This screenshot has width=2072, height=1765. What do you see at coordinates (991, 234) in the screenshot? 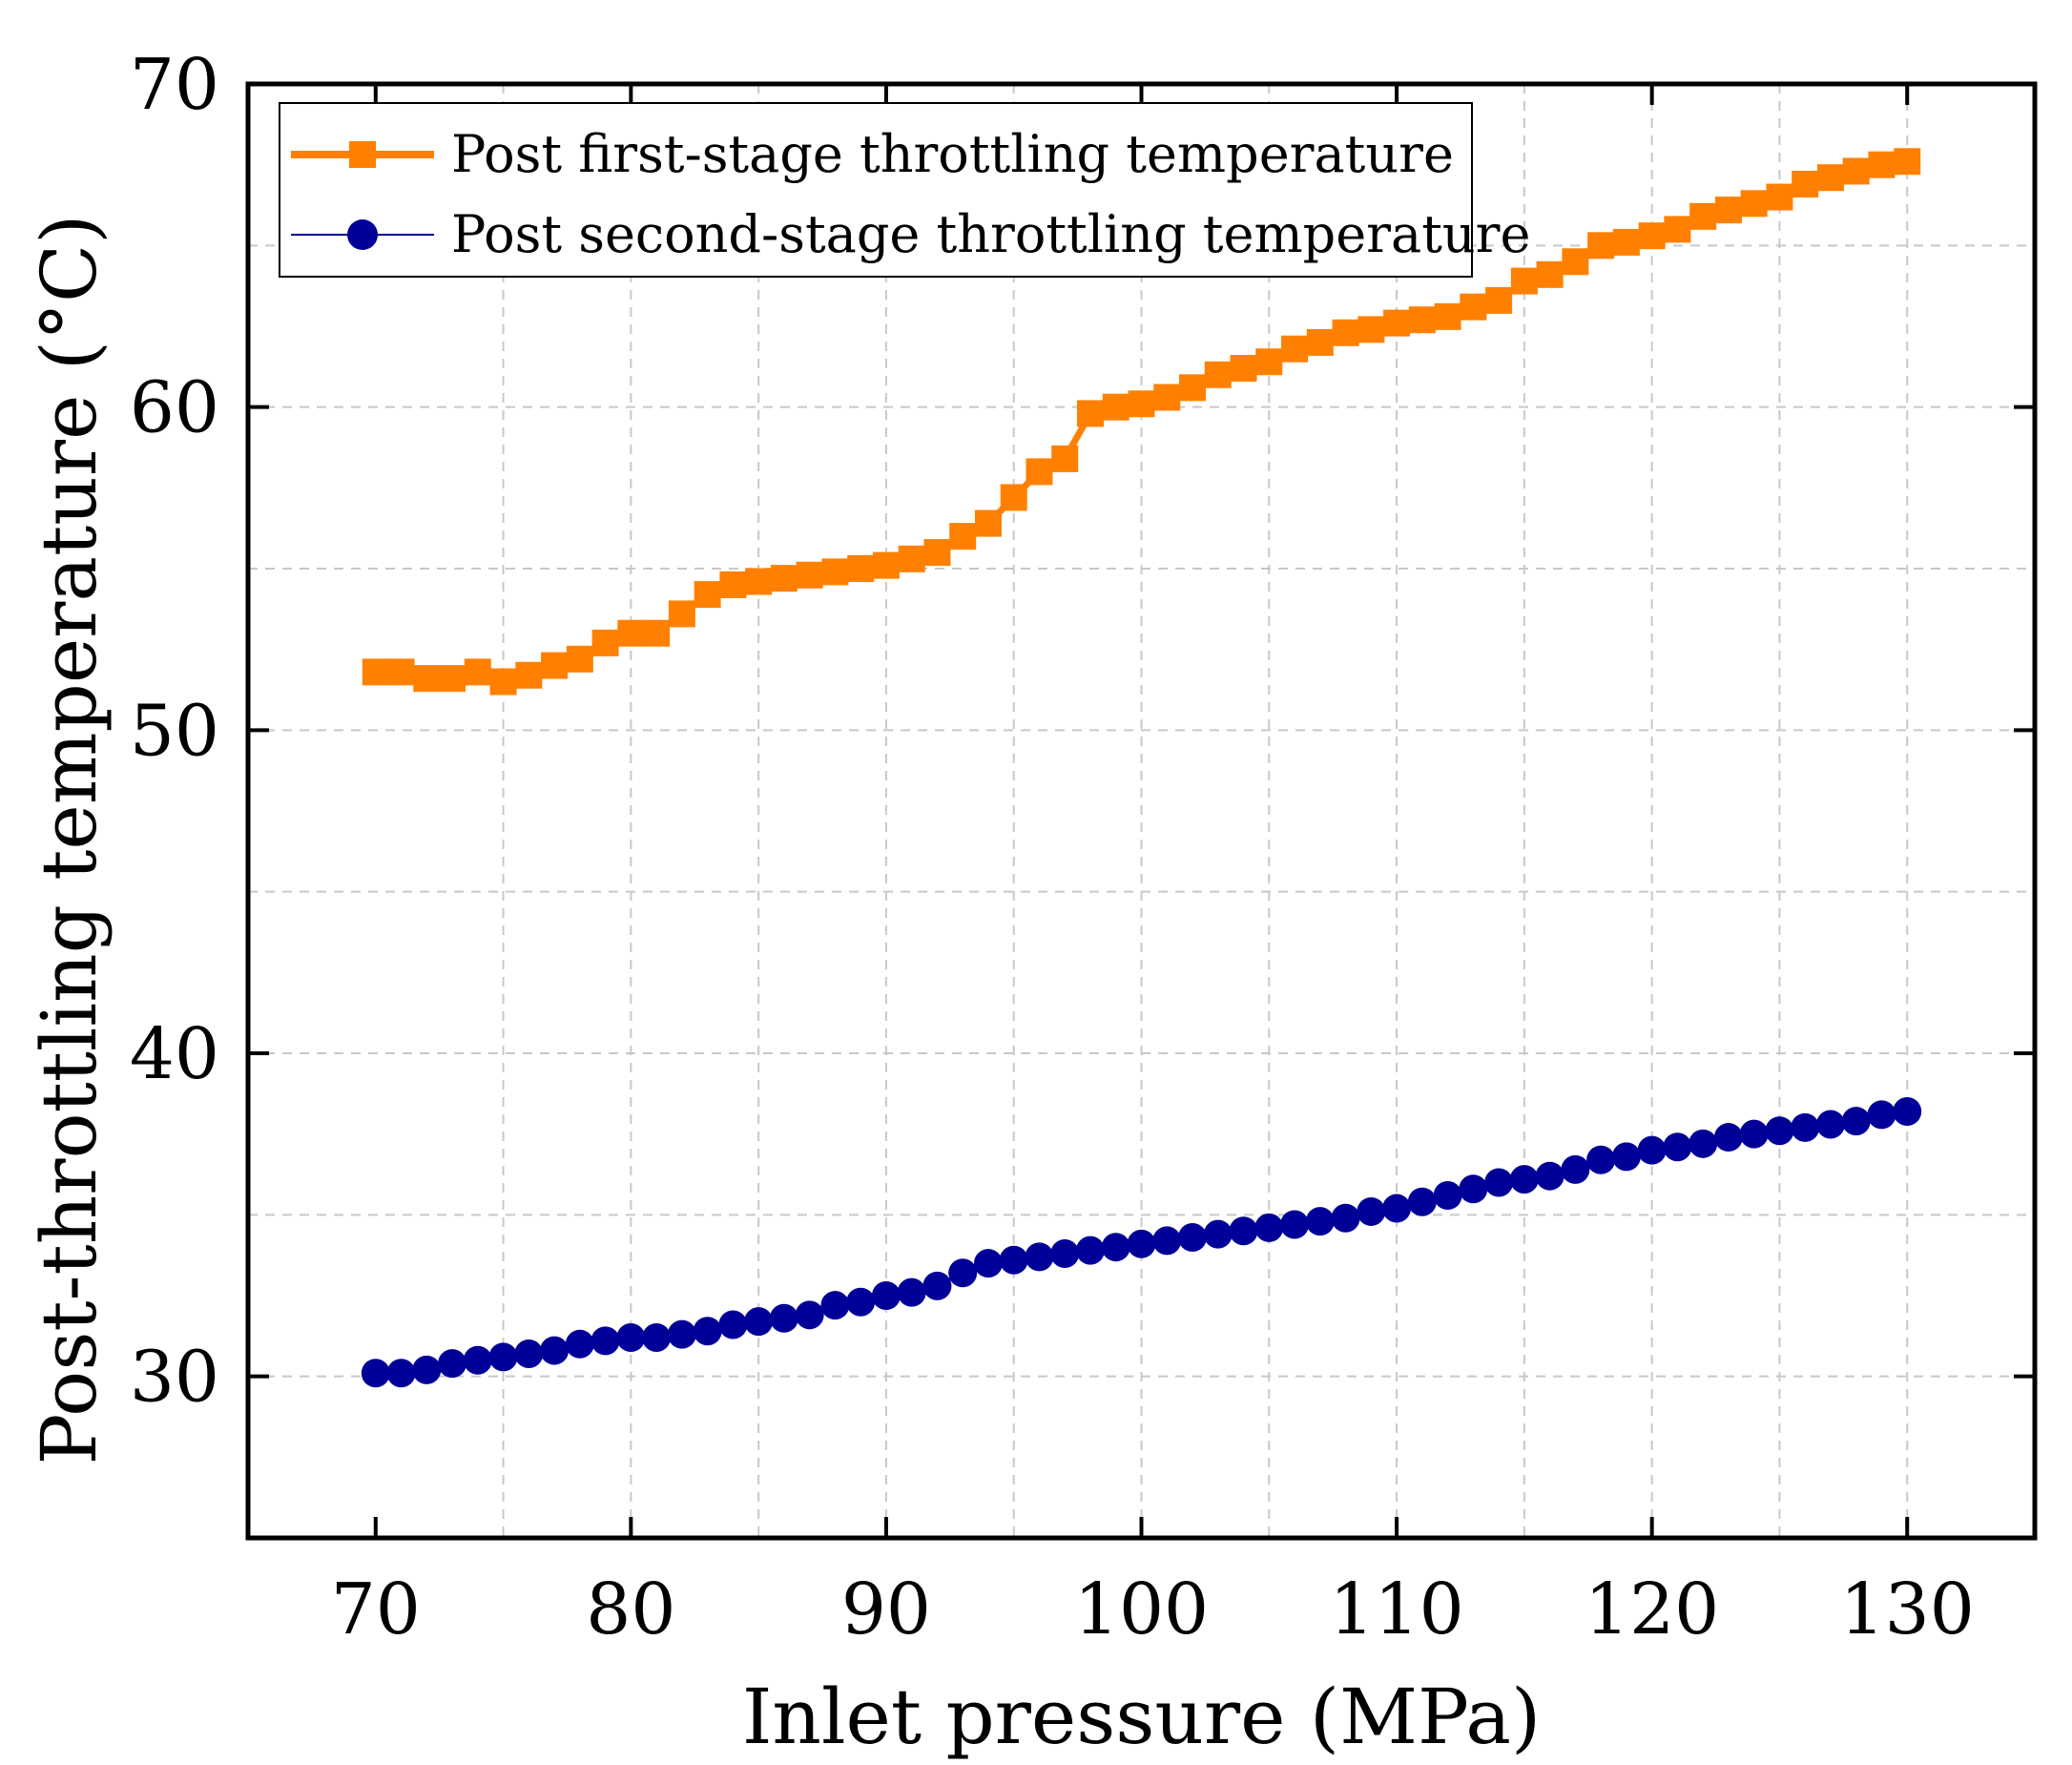
I see `legend-label-second-stage: Post second-stage throttling temperature` at bounding box center [991, 234].